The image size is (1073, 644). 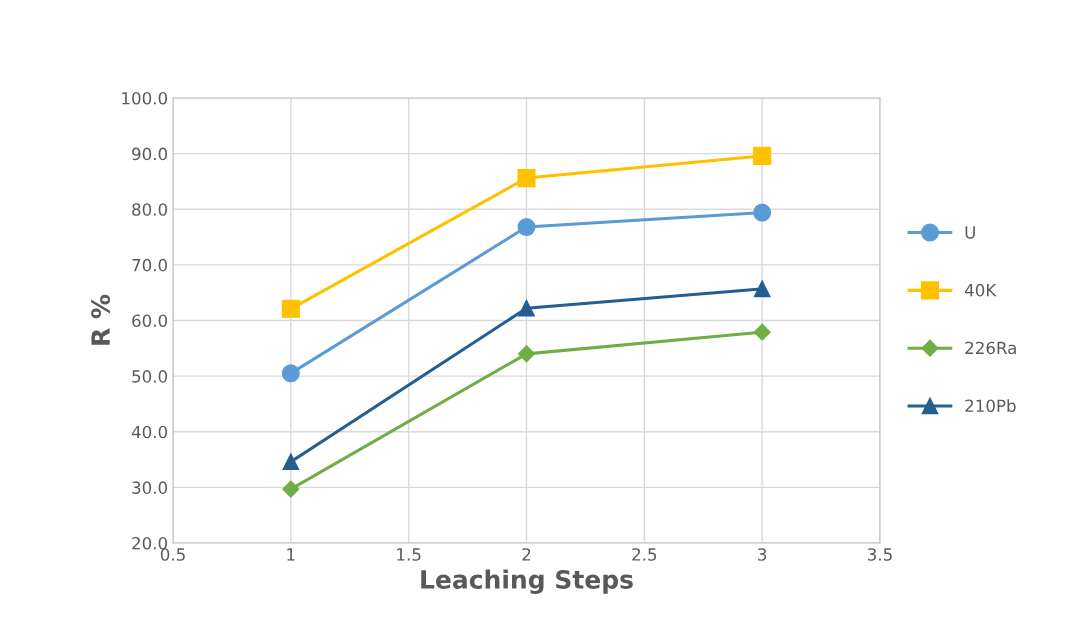 I want to click on legend-label: U, so click(x=970, y=232).